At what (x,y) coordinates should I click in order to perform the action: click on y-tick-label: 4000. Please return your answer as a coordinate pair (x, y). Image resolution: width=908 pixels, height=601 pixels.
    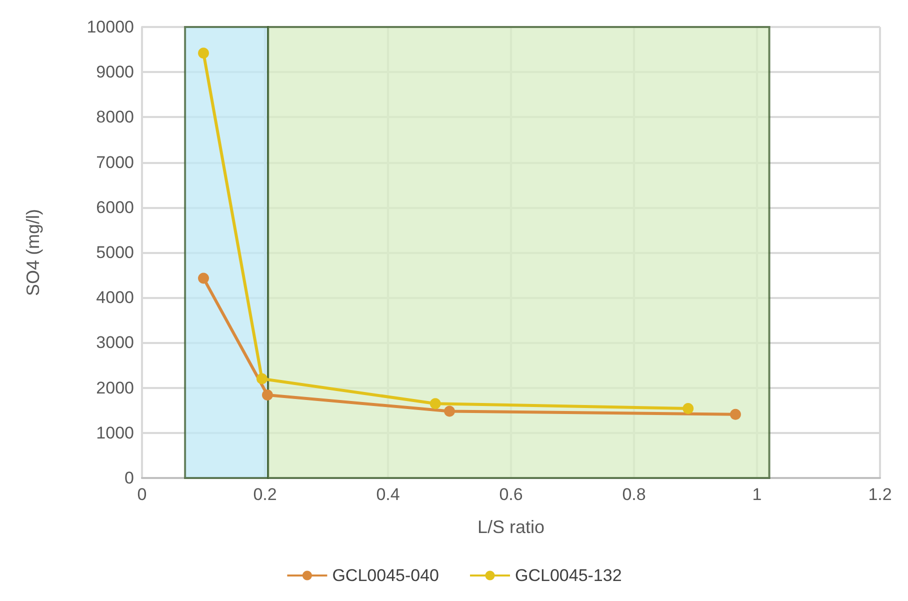
    Looking at the image, I should click on (115, 298).